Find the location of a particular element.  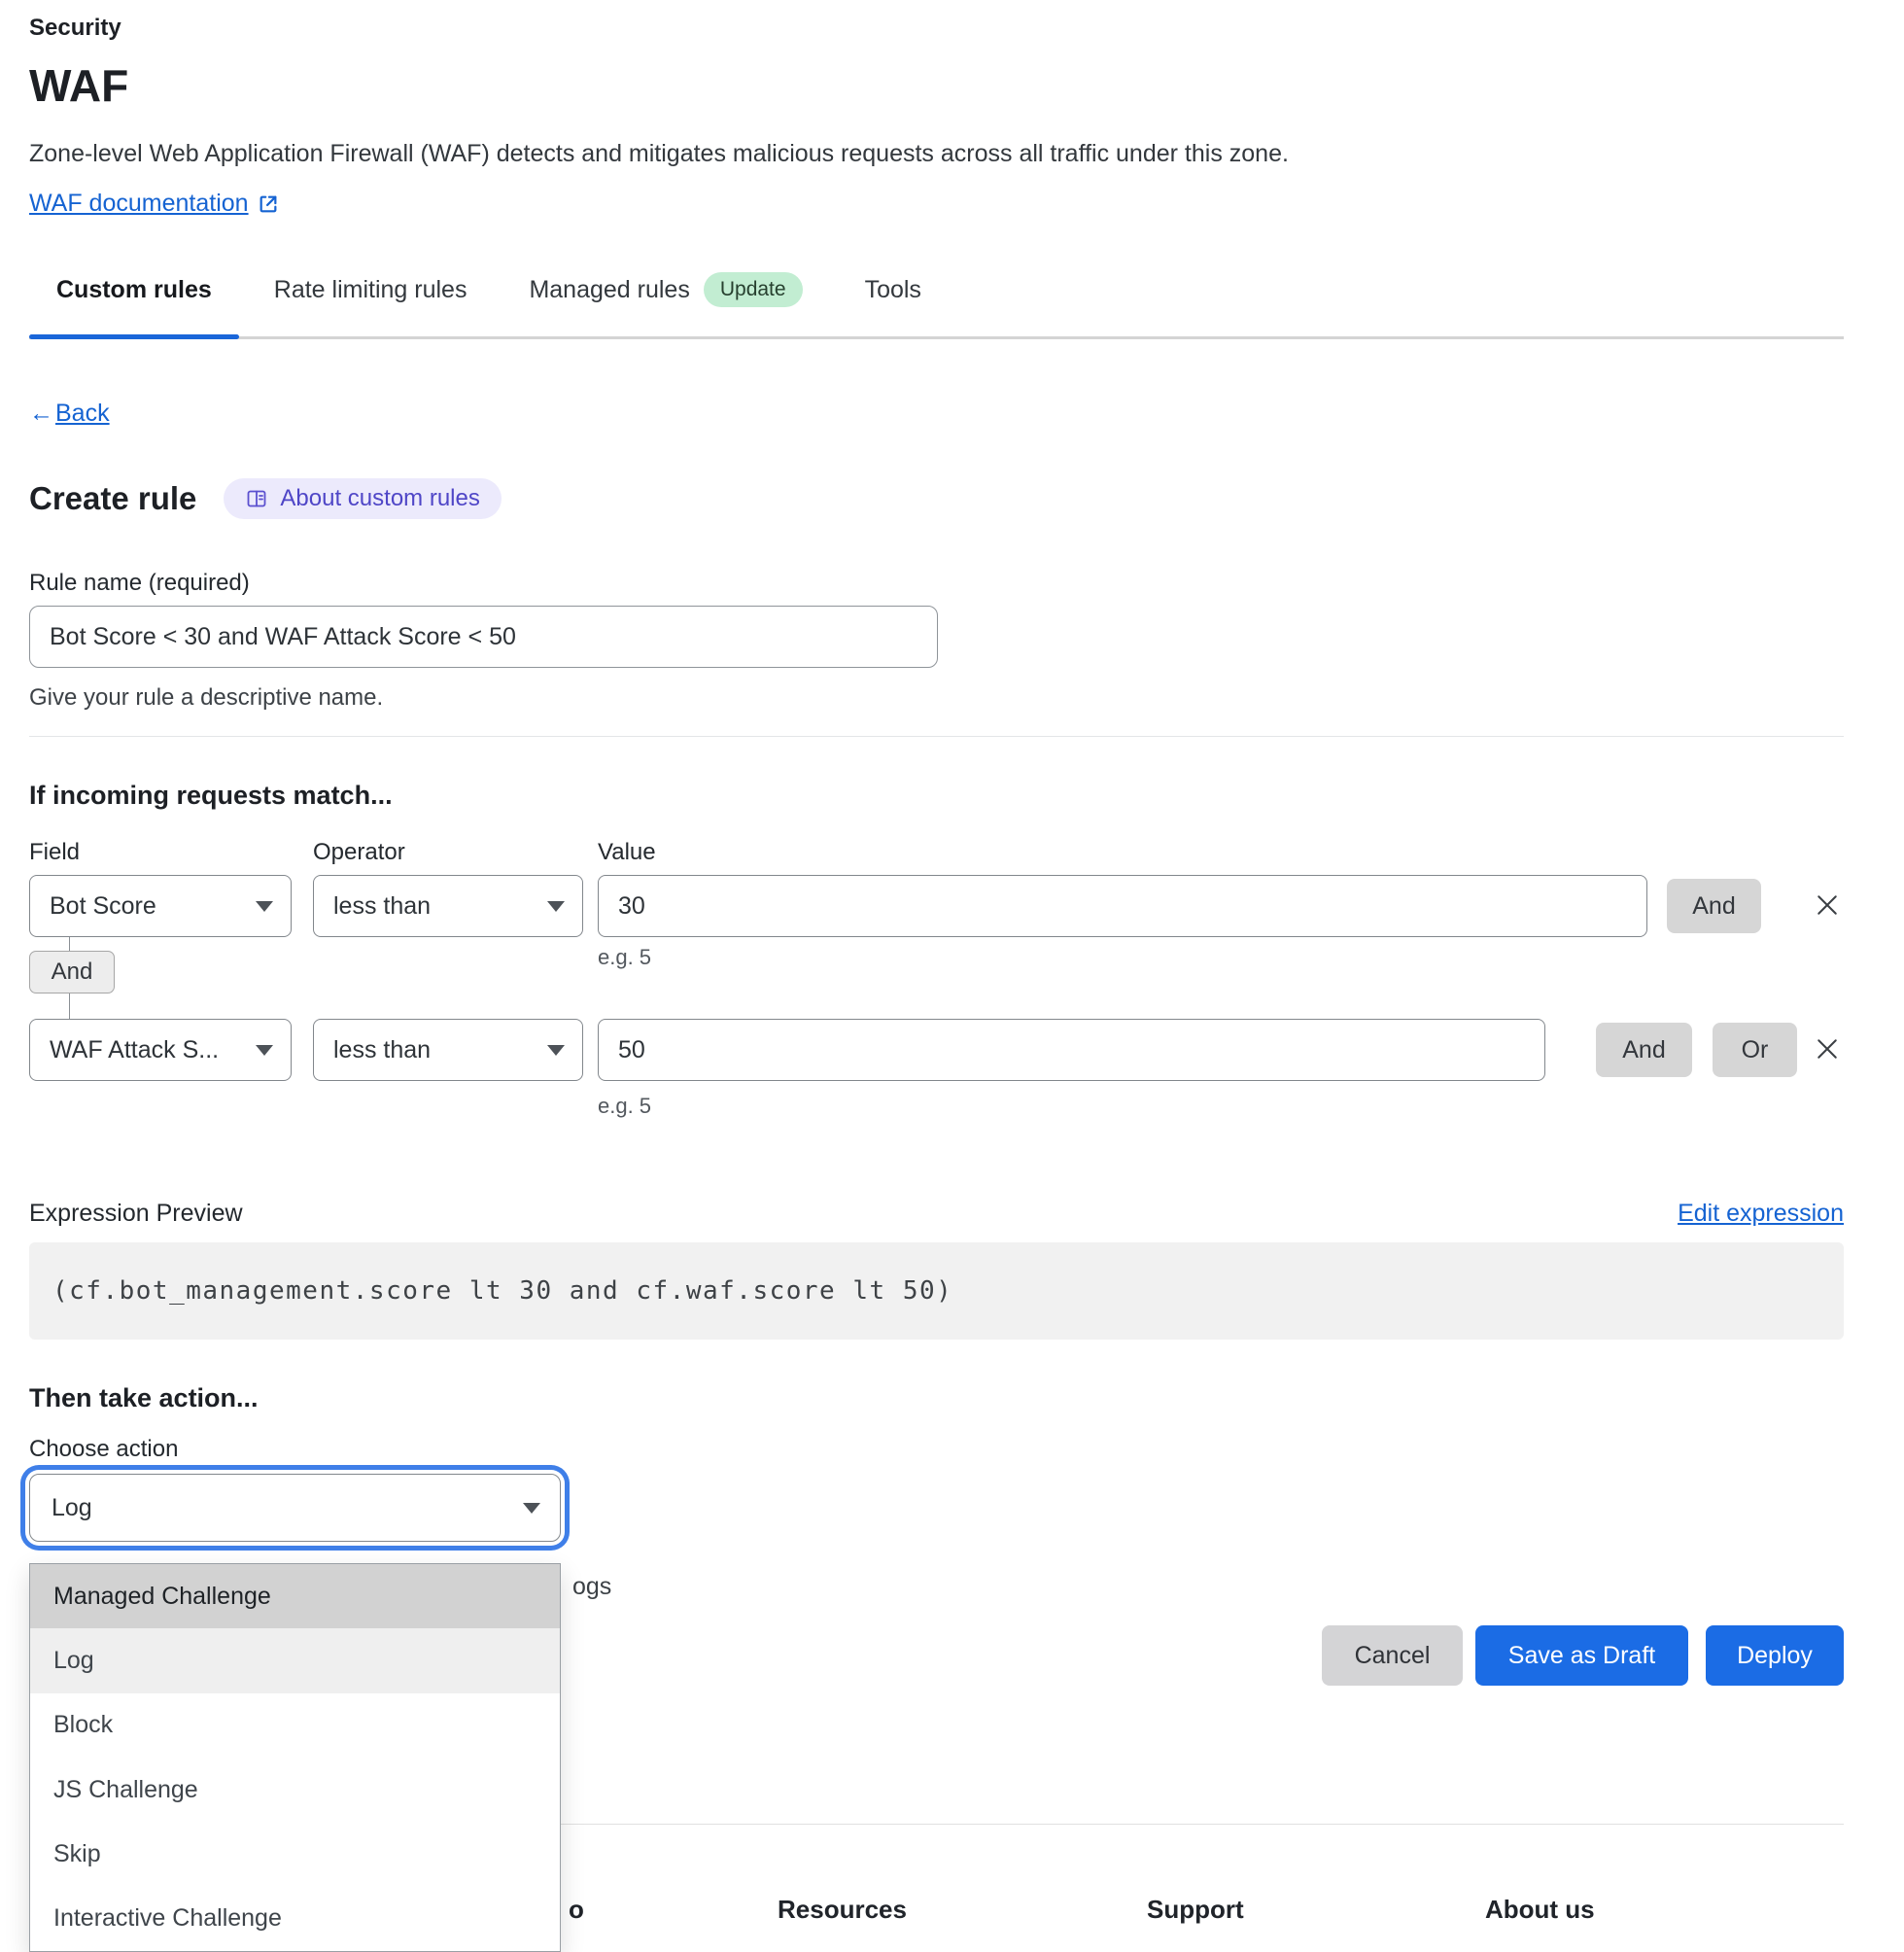

condition-row-1: Bot Score less than And is located at coordinates (936, 906).